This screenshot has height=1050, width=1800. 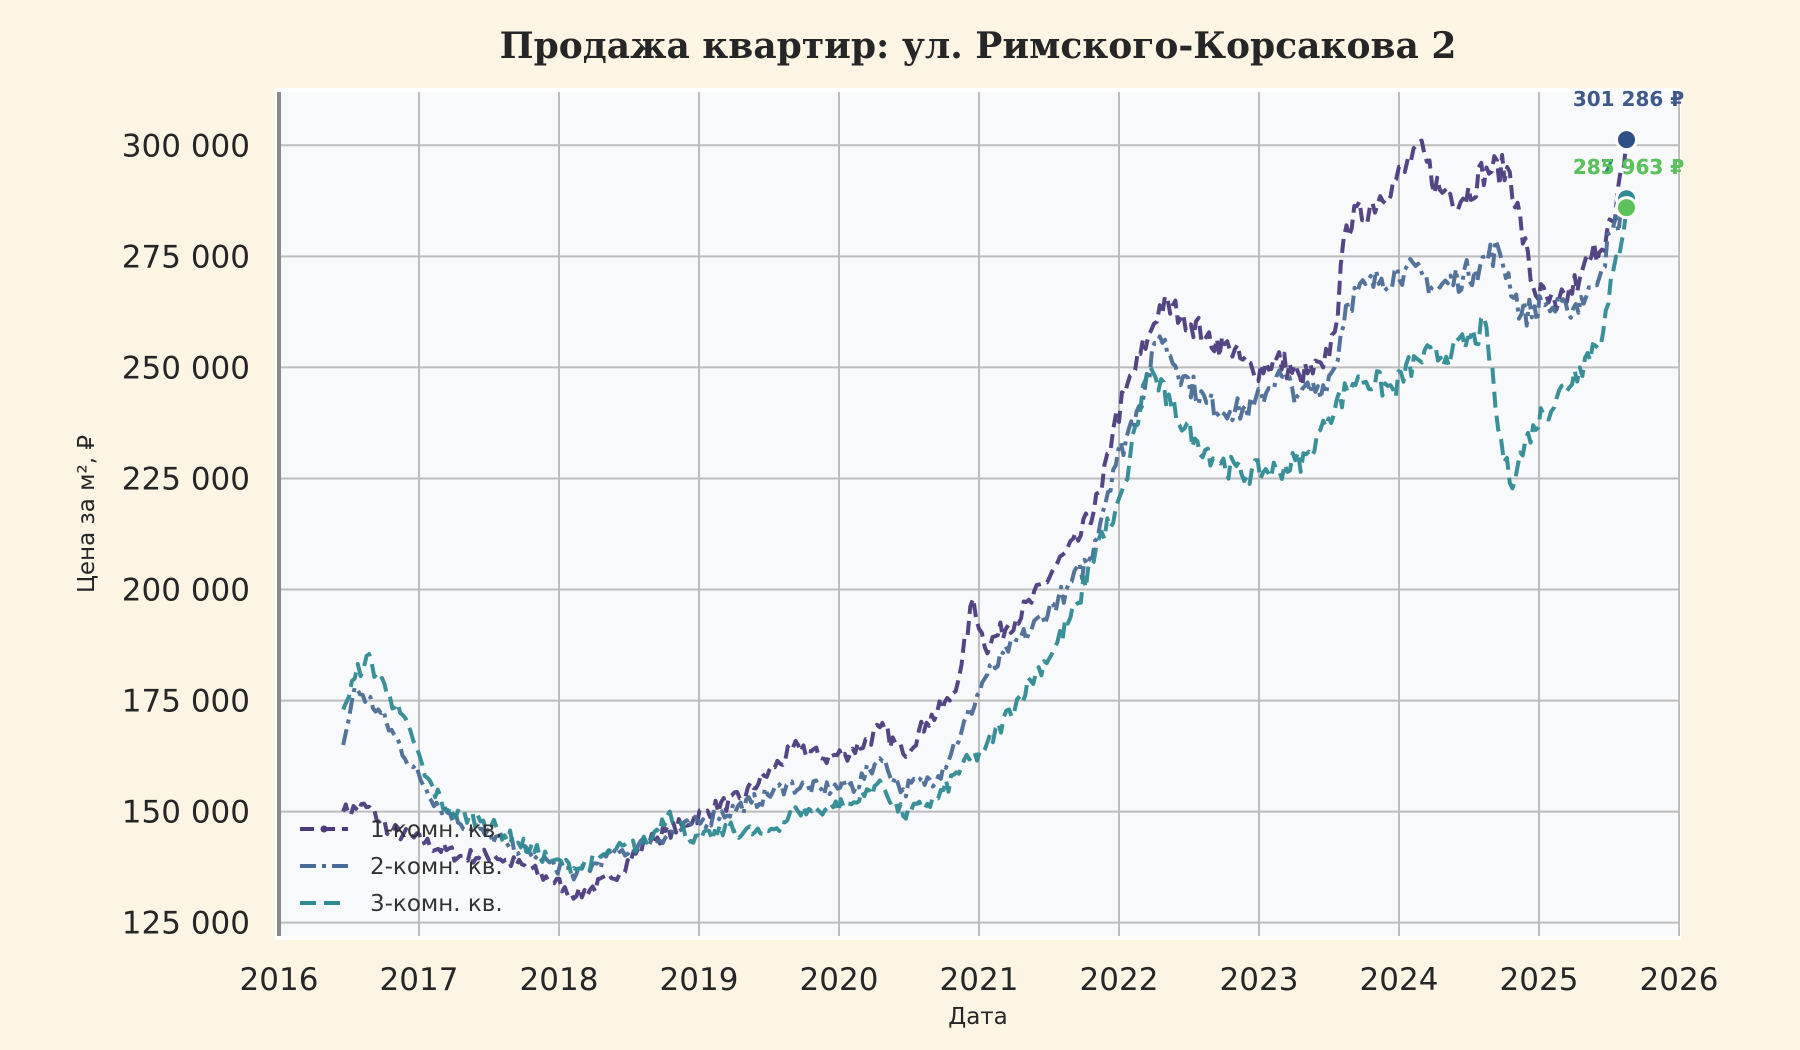 What do you see at coordinates (839, 980) in the screenshot?
I see `x-tick-label: 2020` at bounding box center [839, 980].